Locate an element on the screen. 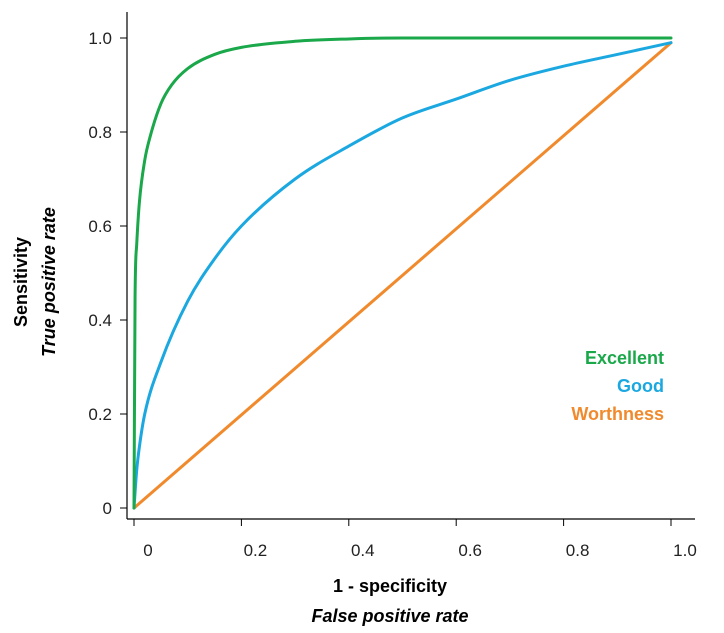 The width and height of the screenshot is (724, 633). x-tick-label: 0.2 is located at coordinates (256, 550).